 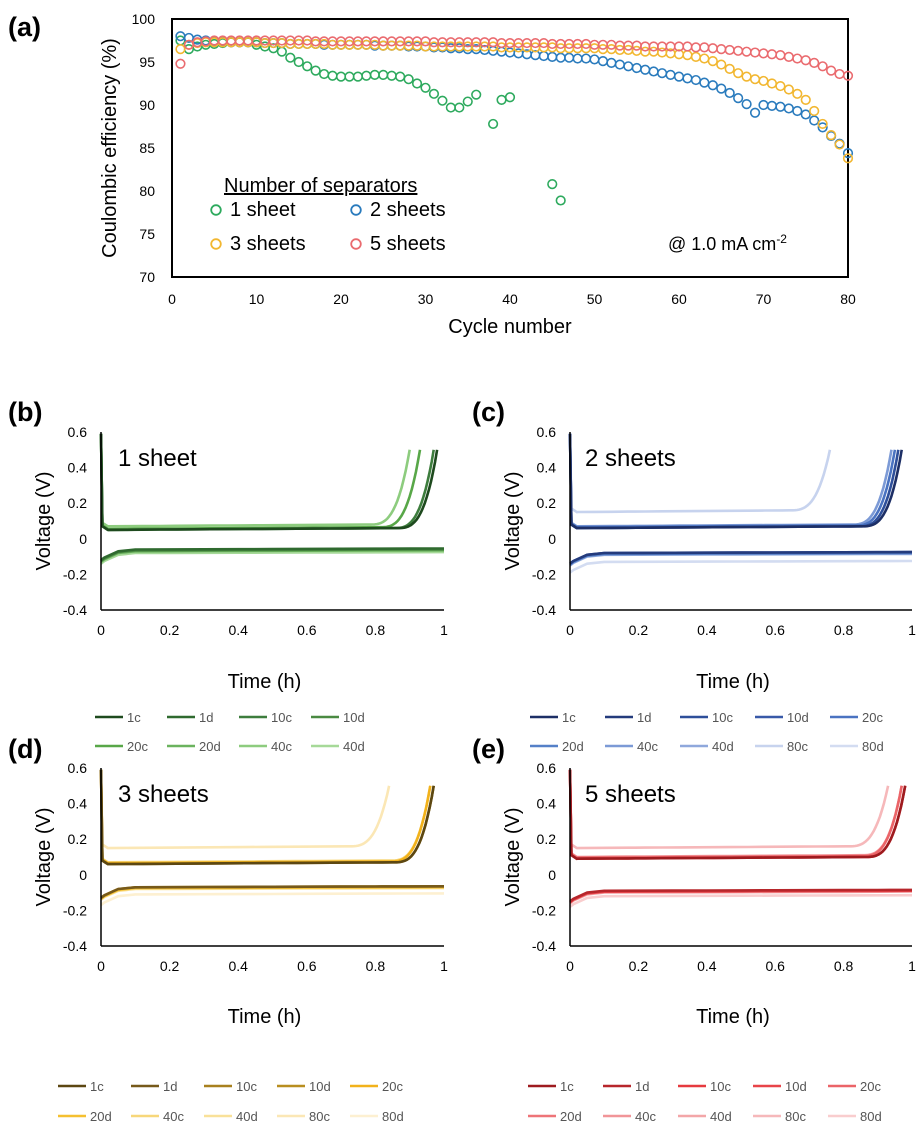 What do you see at coordinates (263, 210) in the screenshot?
I see `legend-label: 1 sheet` at bounding box center [263, 210].